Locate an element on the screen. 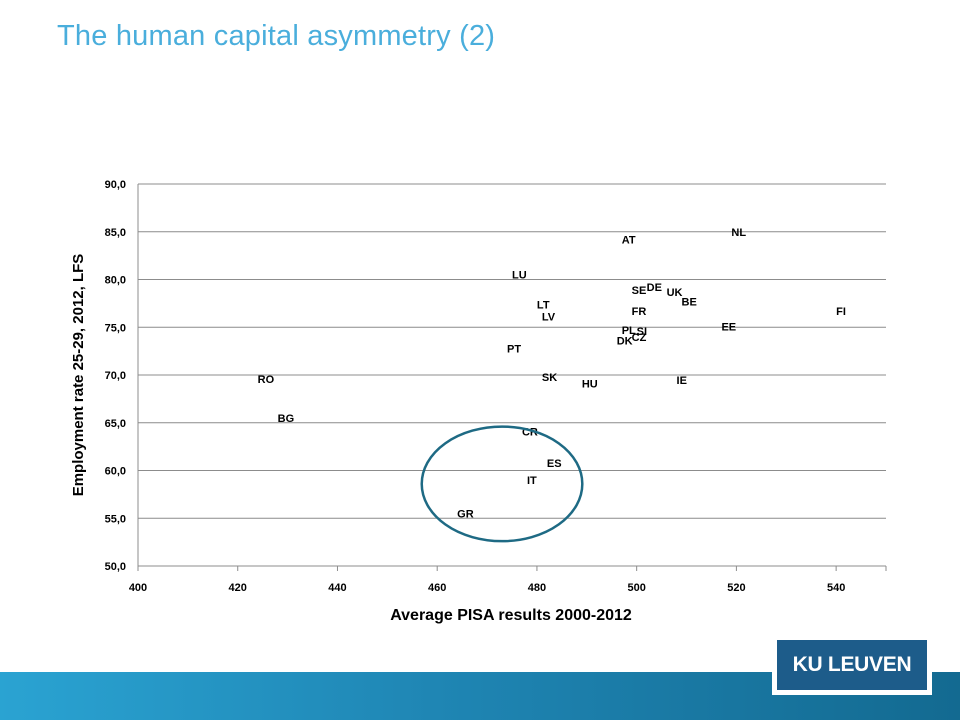 This screenshot has width=960, height=720. data-point-label-ie: IE is located at coordinates (682, 381).